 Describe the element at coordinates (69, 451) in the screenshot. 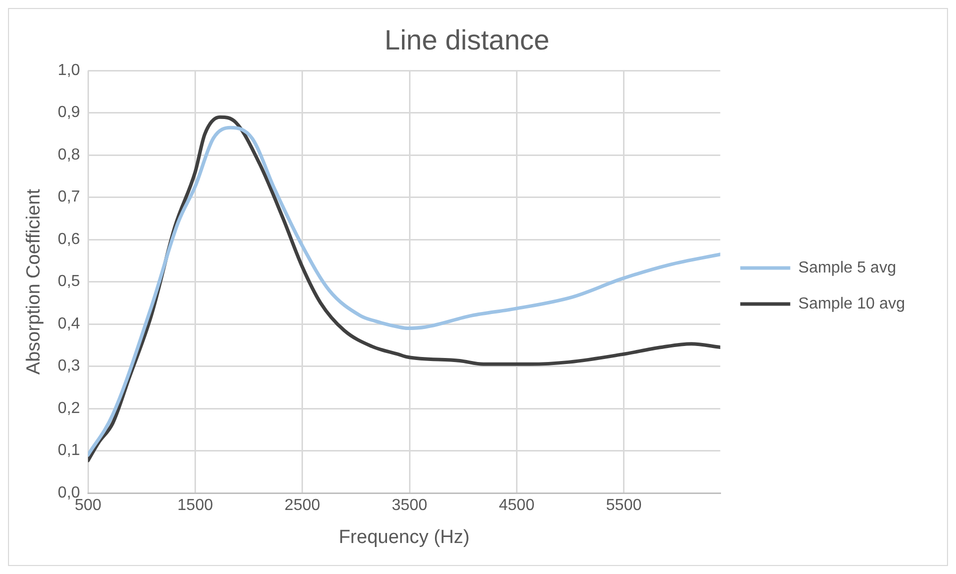

I see `y-tick-label: 0,1` at that location.